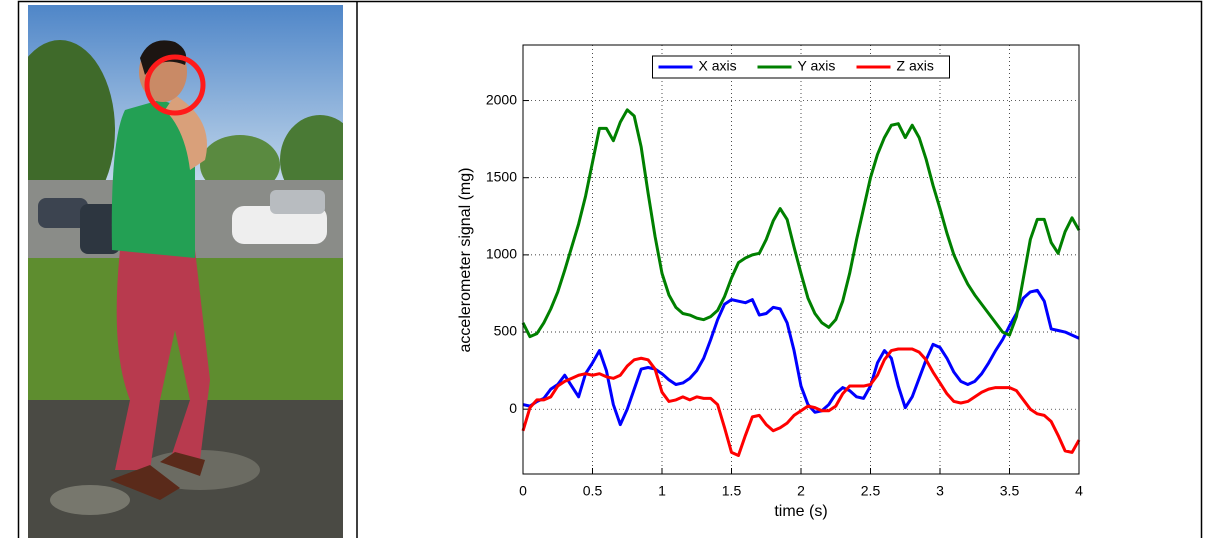 The height and width of the screenshot is (543, 1211). What do you see at coordinates (801, 491) in the screenshot?
I see `x-tick-label: 2` at bounding box center [801, 491].